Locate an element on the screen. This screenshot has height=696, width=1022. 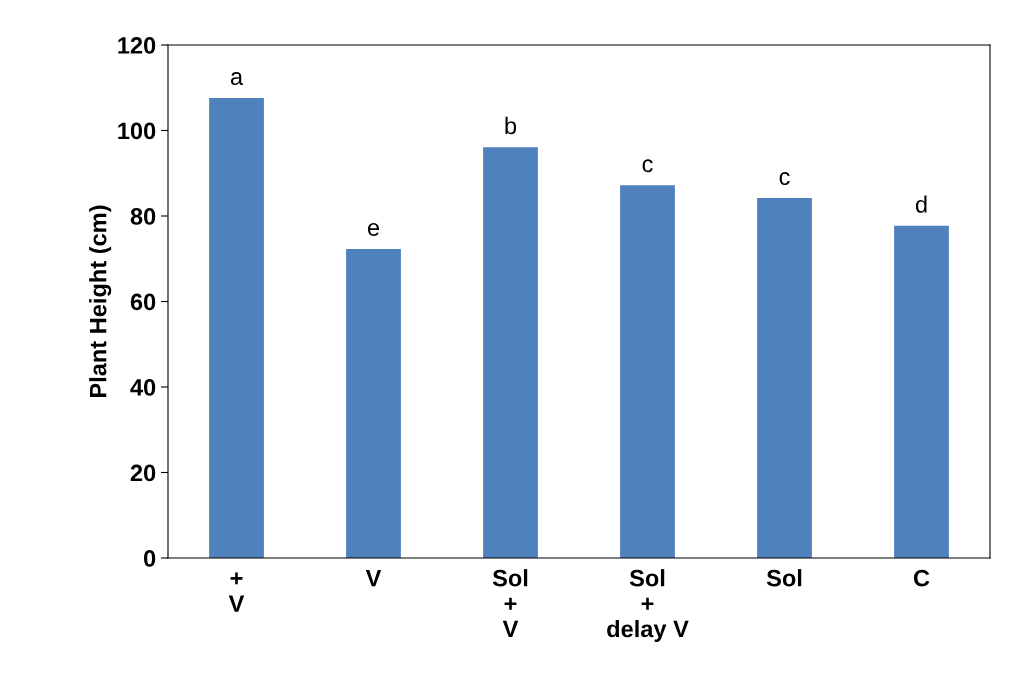
y-tick-label: 20 is located at coordinates (143, 473).